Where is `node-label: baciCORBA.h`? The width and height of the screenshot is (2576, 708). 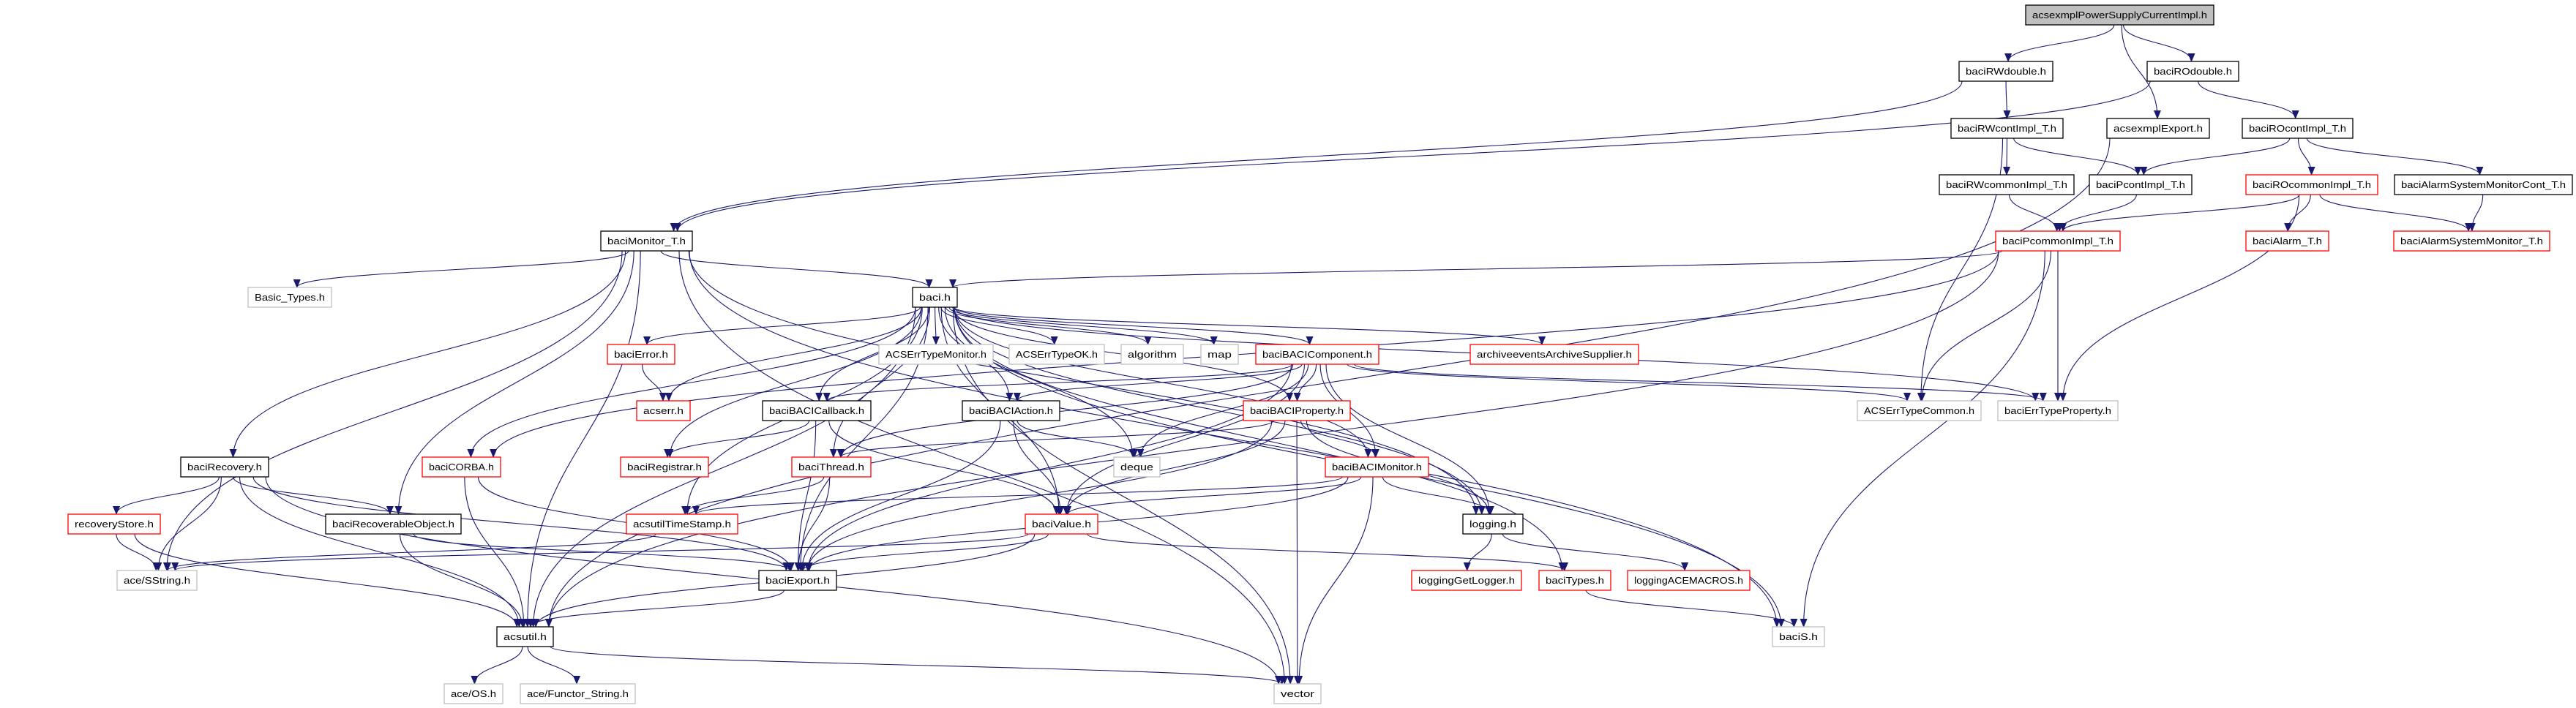
node-label: baciCORBA.h is located at coordinates (461, 467).